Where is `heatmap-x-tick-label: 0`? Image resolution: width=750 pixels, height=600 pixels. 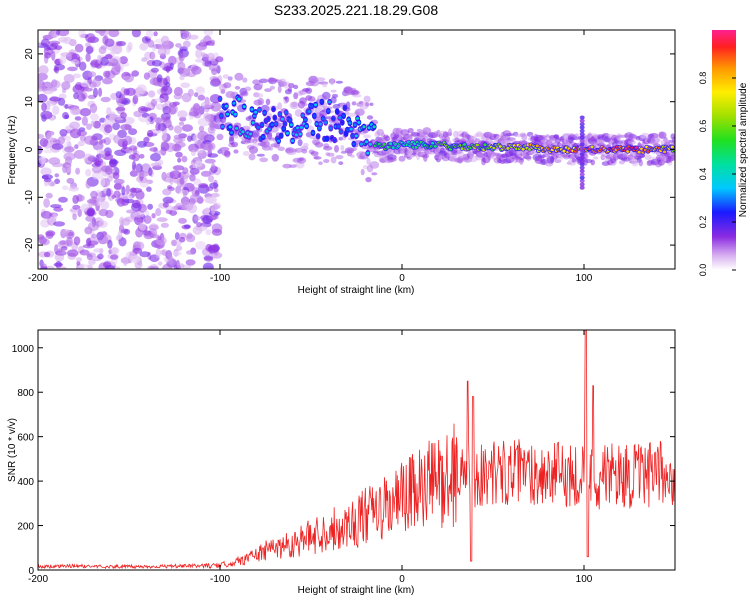 heatmap-x-tick-label: 0 is located at coordinates (402, 278).